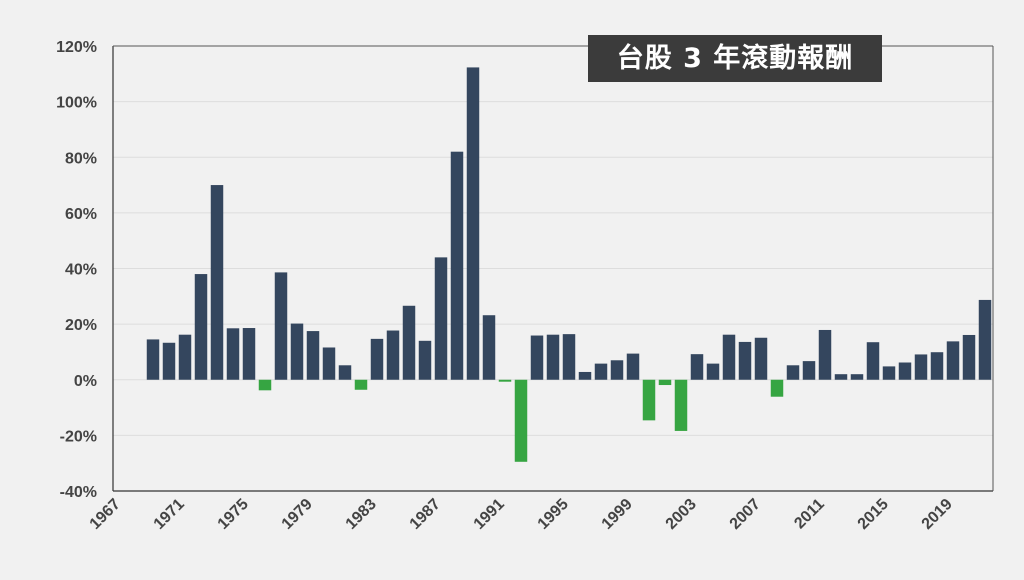 The width and height of the screenshot is (1024, 580). I want to click on bar-1969, so click(153, 359).